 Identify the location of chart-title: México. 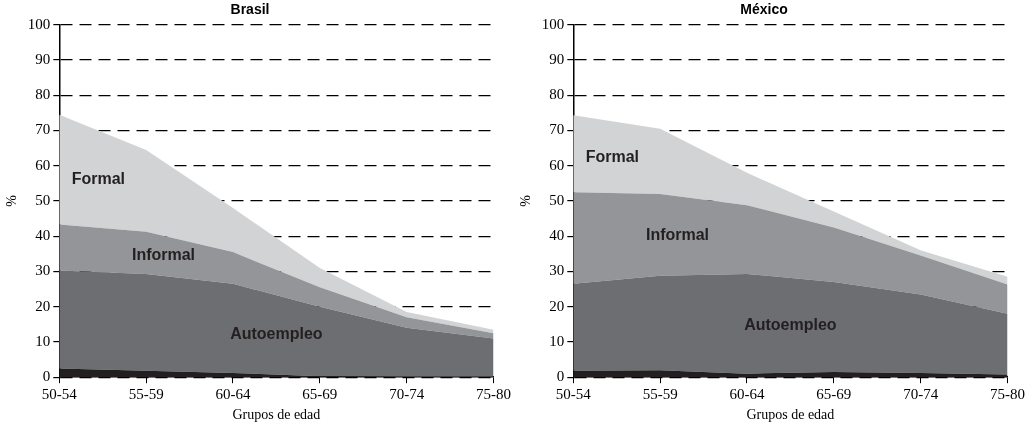
(764, 9).